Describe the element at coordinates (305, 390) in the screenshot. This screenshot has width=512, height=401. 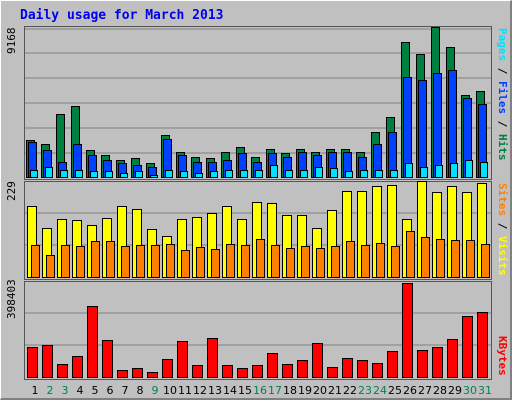
I see `x-tick-label: 19` at that location.